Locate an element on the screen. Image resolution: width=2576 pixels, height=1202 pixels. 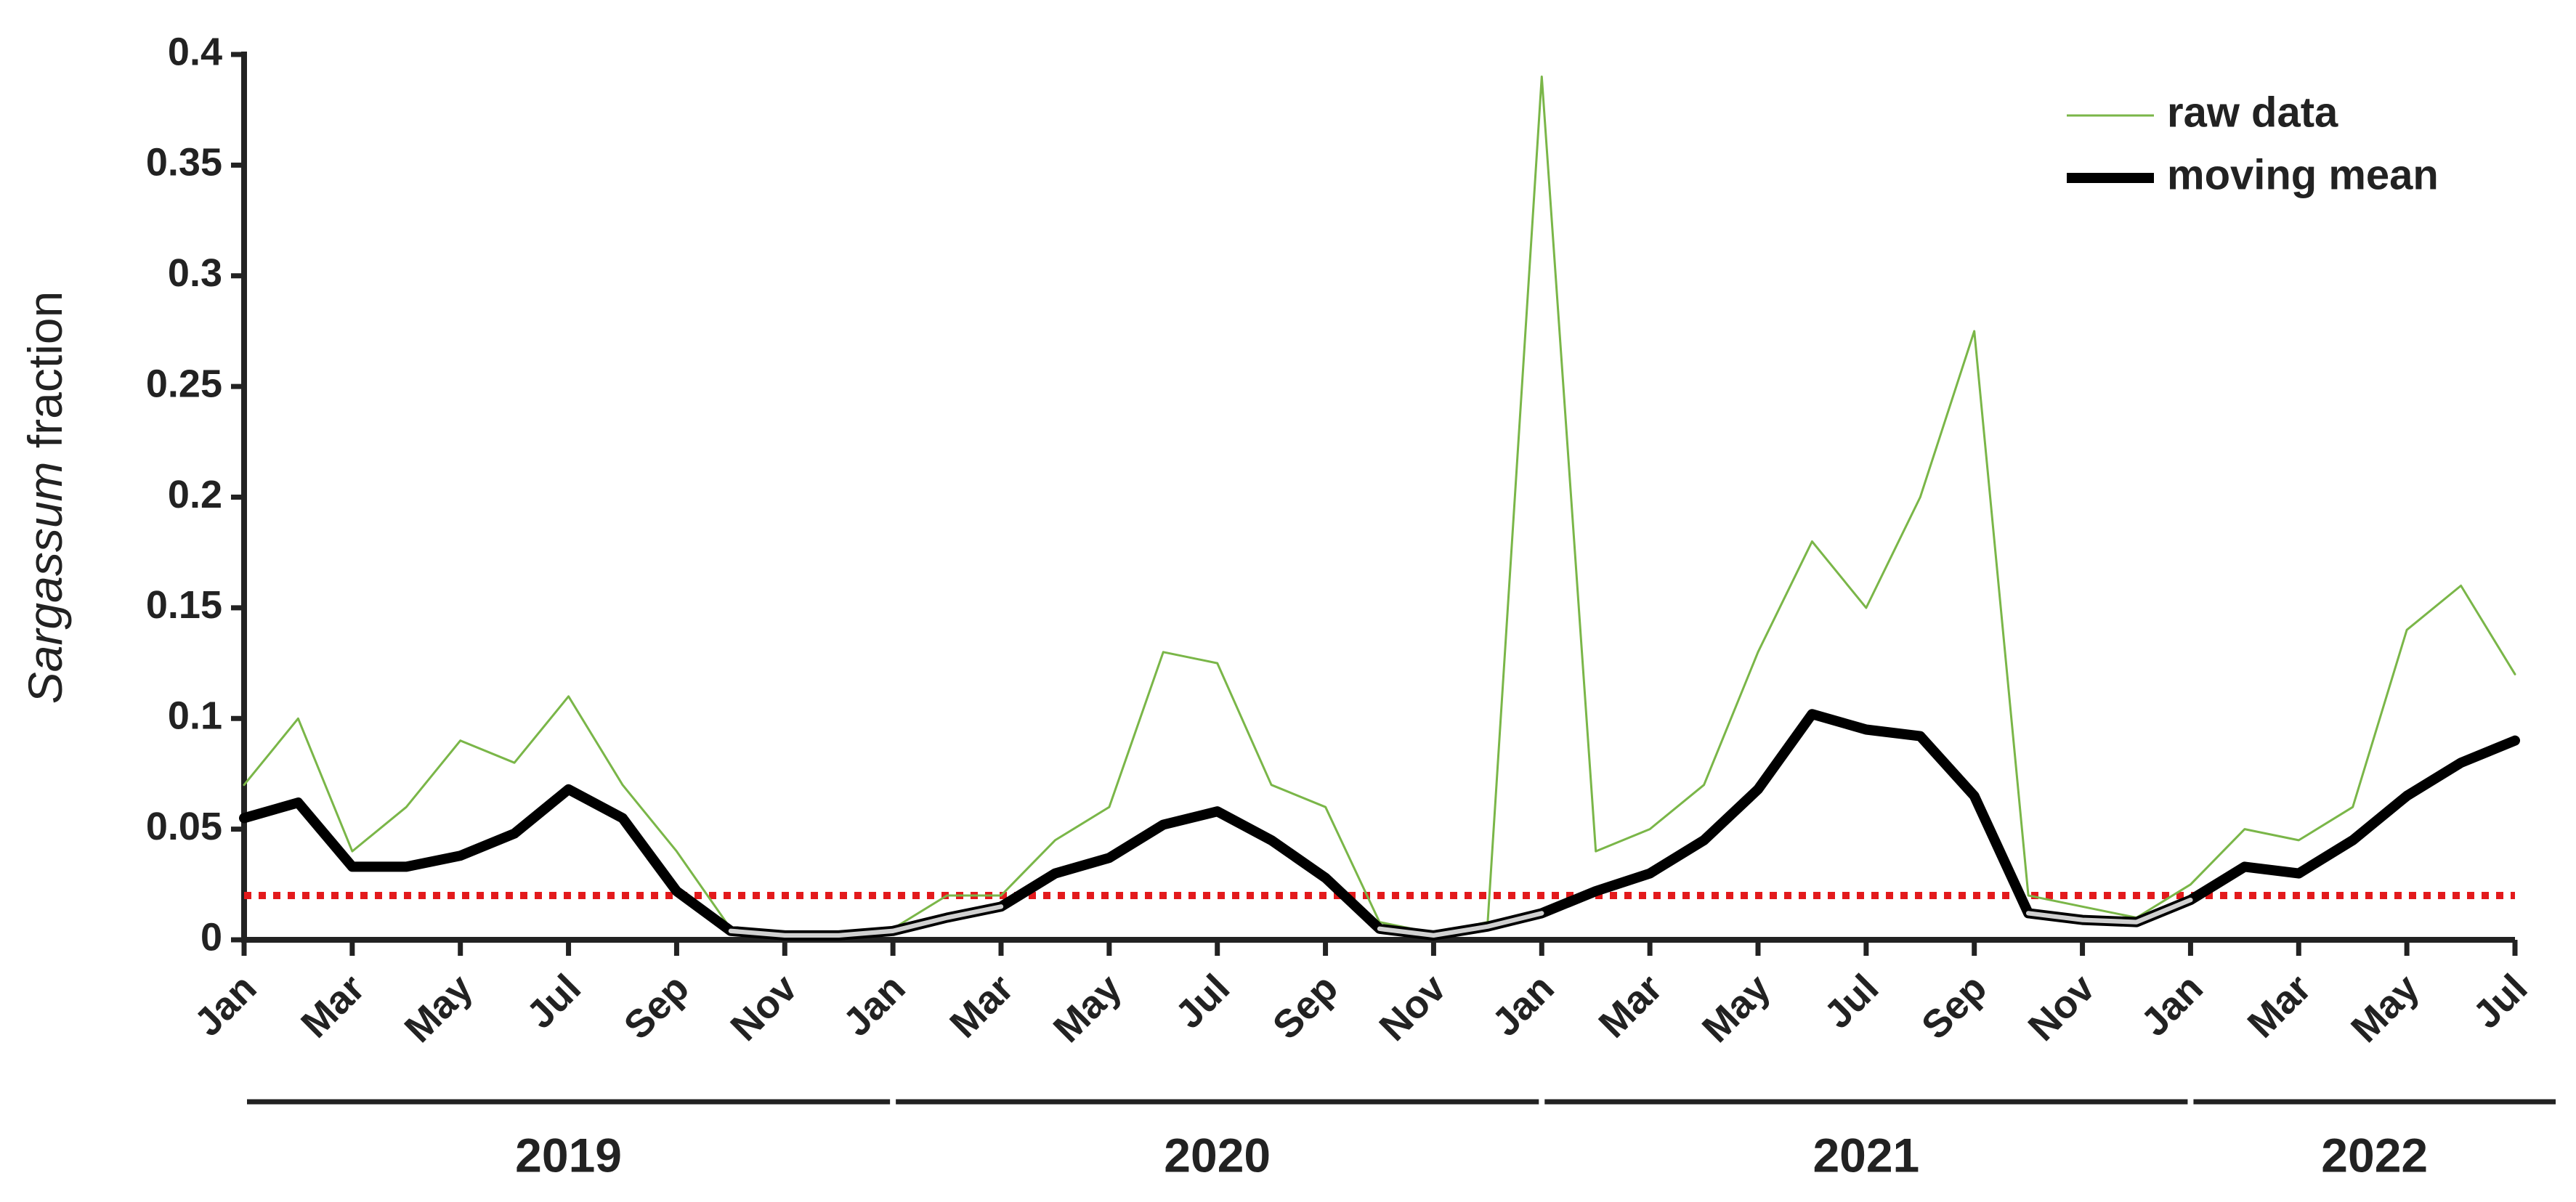
y-tick-label: 0.2 is located at coordinates (195, 495).